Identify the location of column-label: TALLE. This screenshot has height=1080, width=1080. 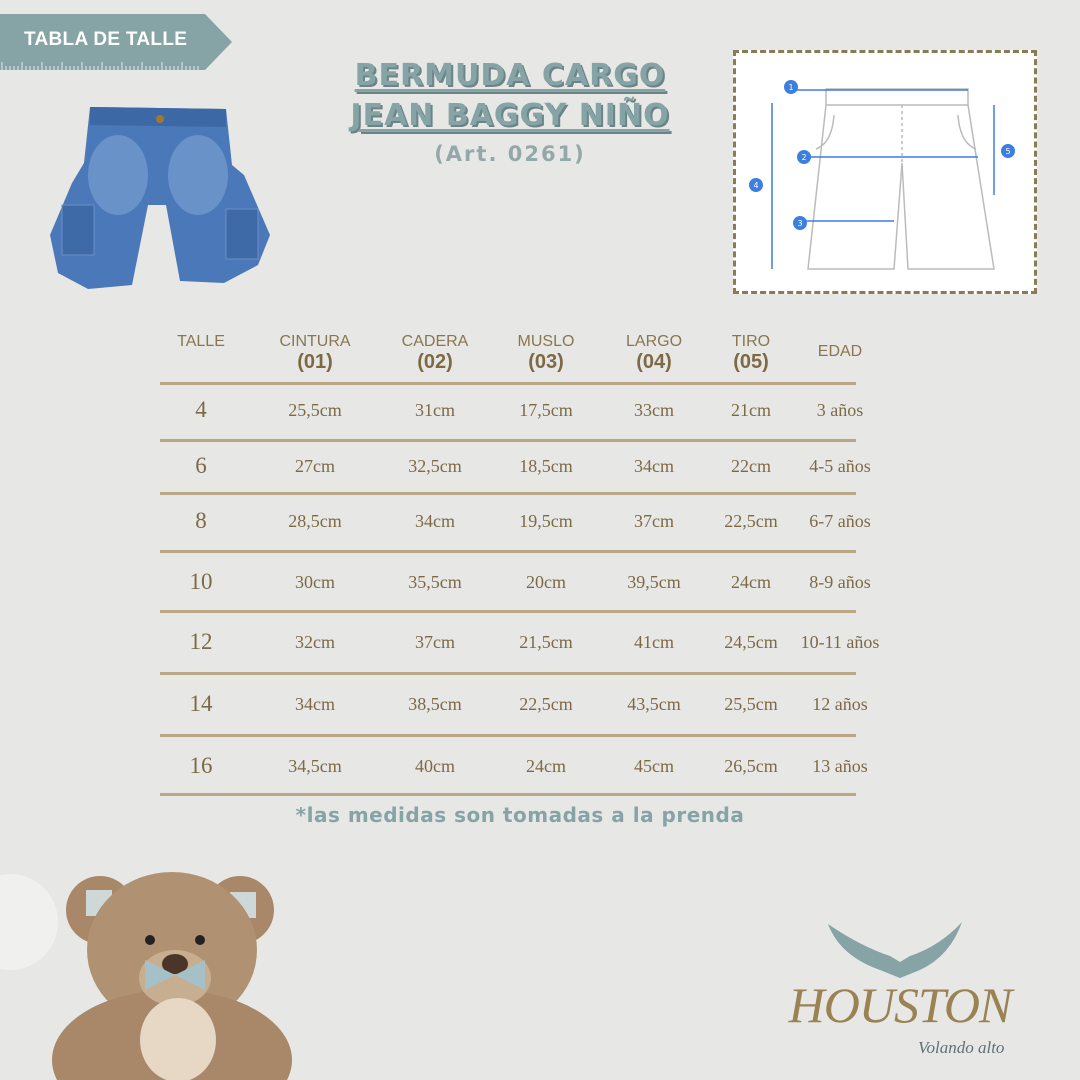
(201, 341).